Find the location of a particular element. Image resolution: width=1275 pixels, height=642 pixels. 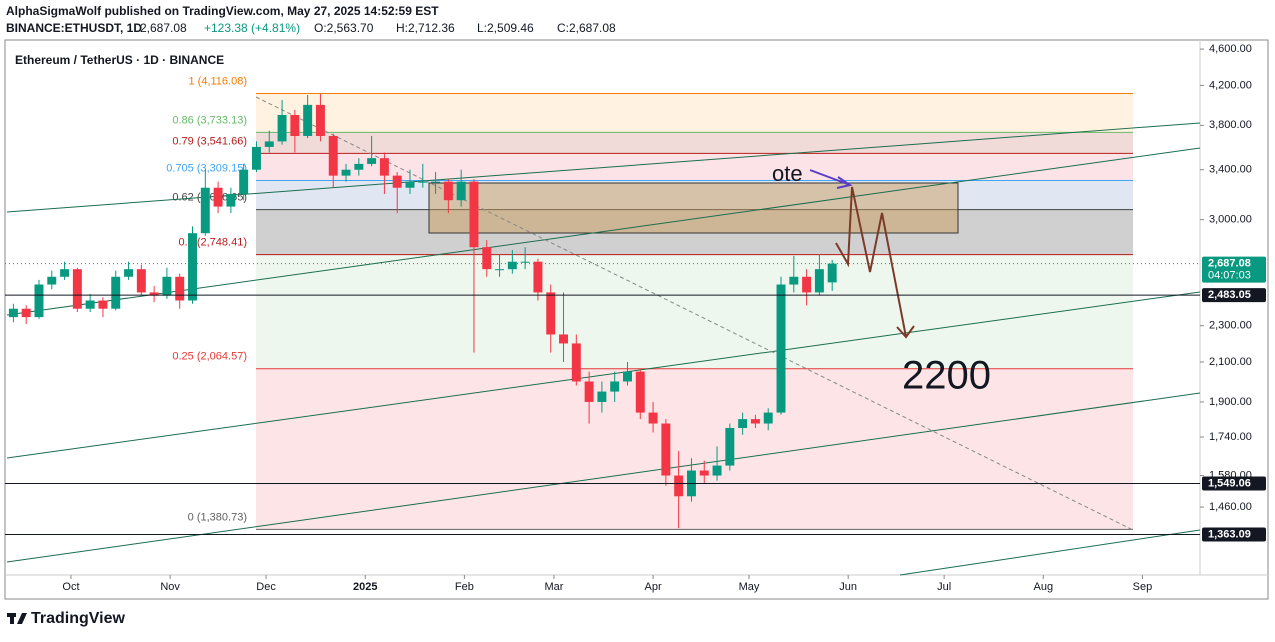

x-tick-label: Oct is located at coordinates (70, 587).